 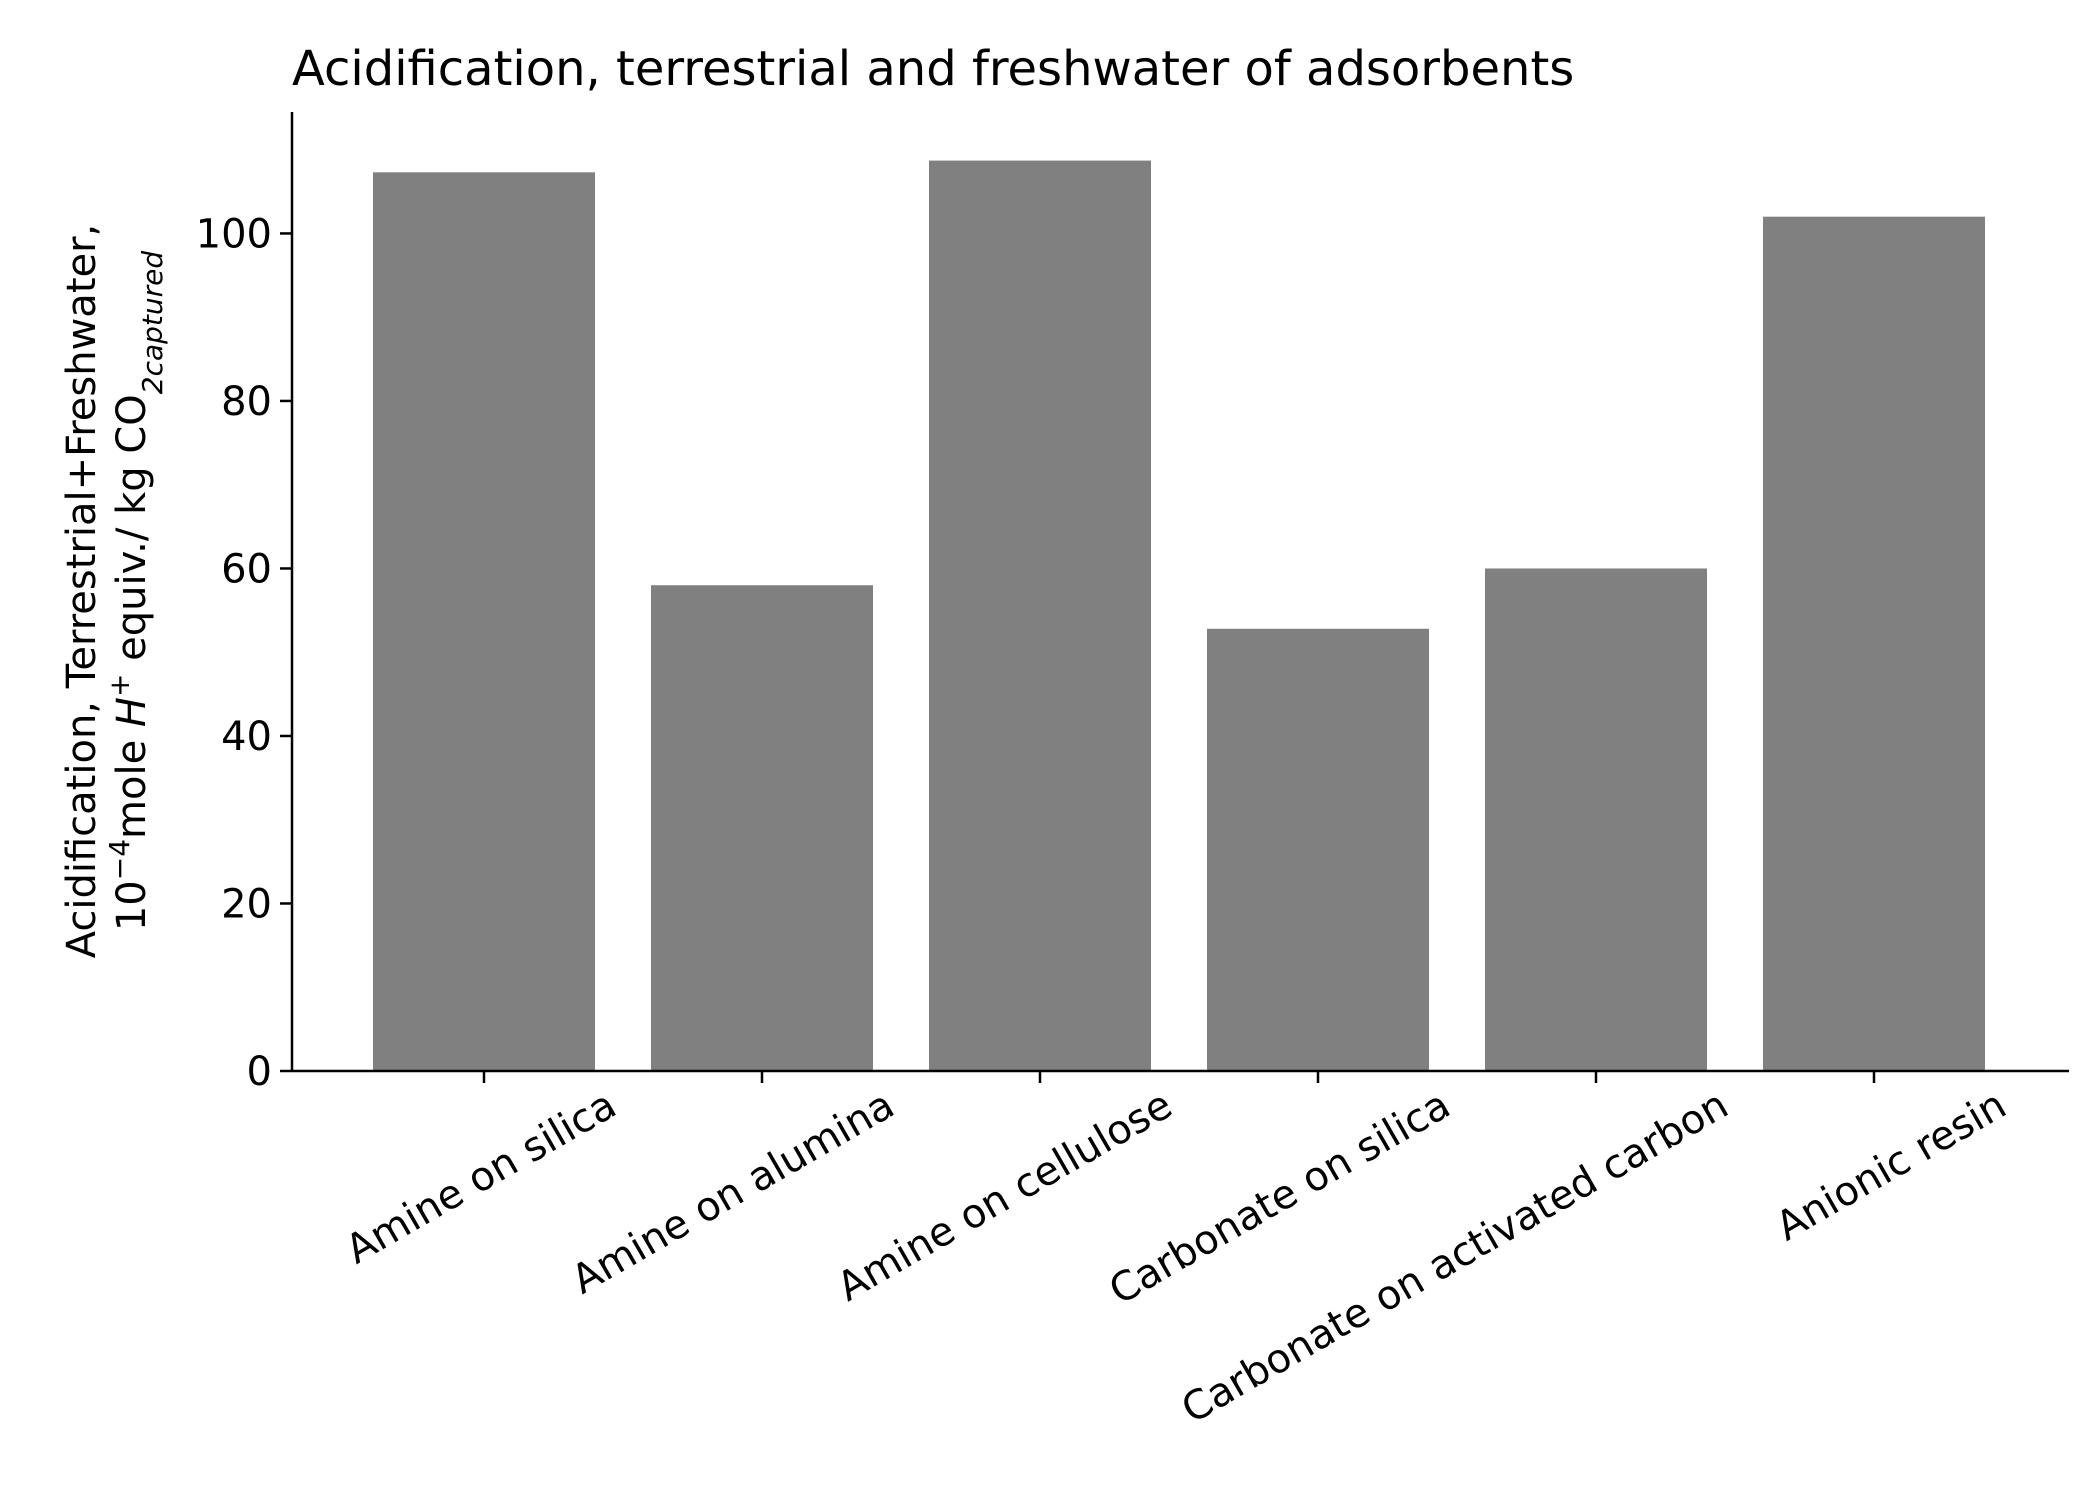 I want to click on y-tick-label-0: 0, so click(x=259, y=1072).